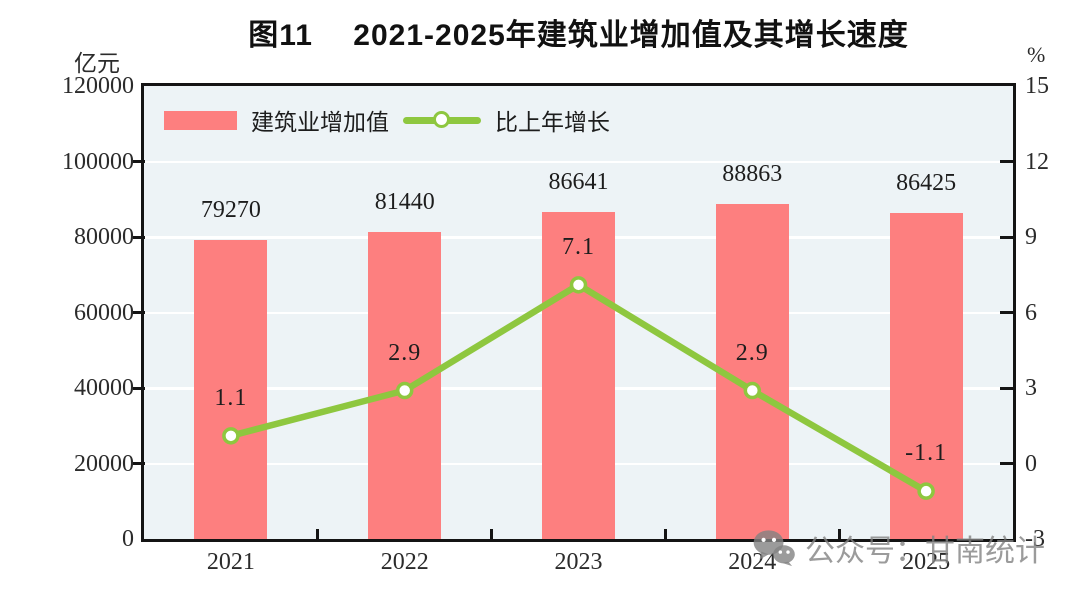 The image size is (1080, 593). Describe the element at coordinates (1031, 312) in the screenshot. I see `right-axis-tick-label: 6` at that location.